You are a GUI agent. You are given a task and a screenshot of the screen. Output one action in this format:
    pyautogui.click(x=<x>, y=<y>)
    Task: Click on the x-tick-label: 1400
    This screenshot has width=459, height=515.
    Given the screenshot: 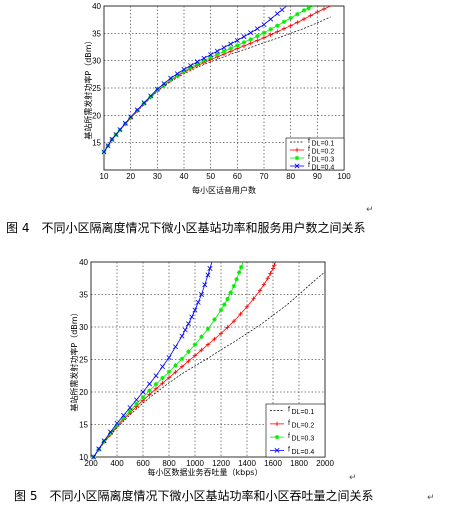 What is the action you would take?
    pyautogui.click(x=247, y=463)
    